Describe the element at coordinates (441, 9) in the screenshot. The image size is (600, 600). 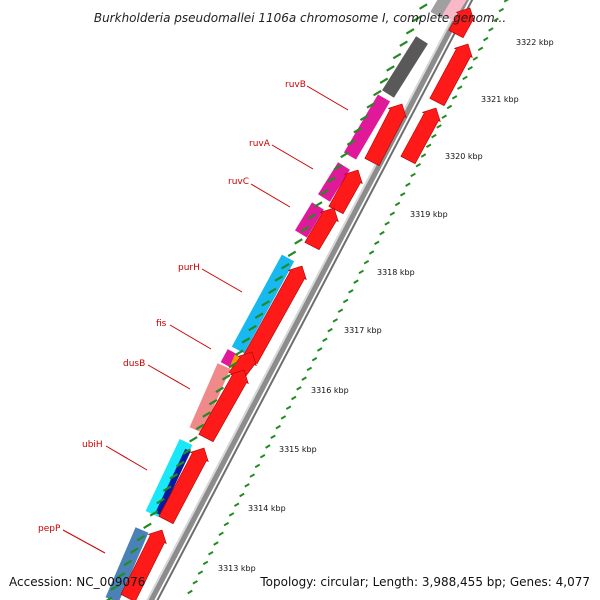
I see `feature-gray-top` at that location.